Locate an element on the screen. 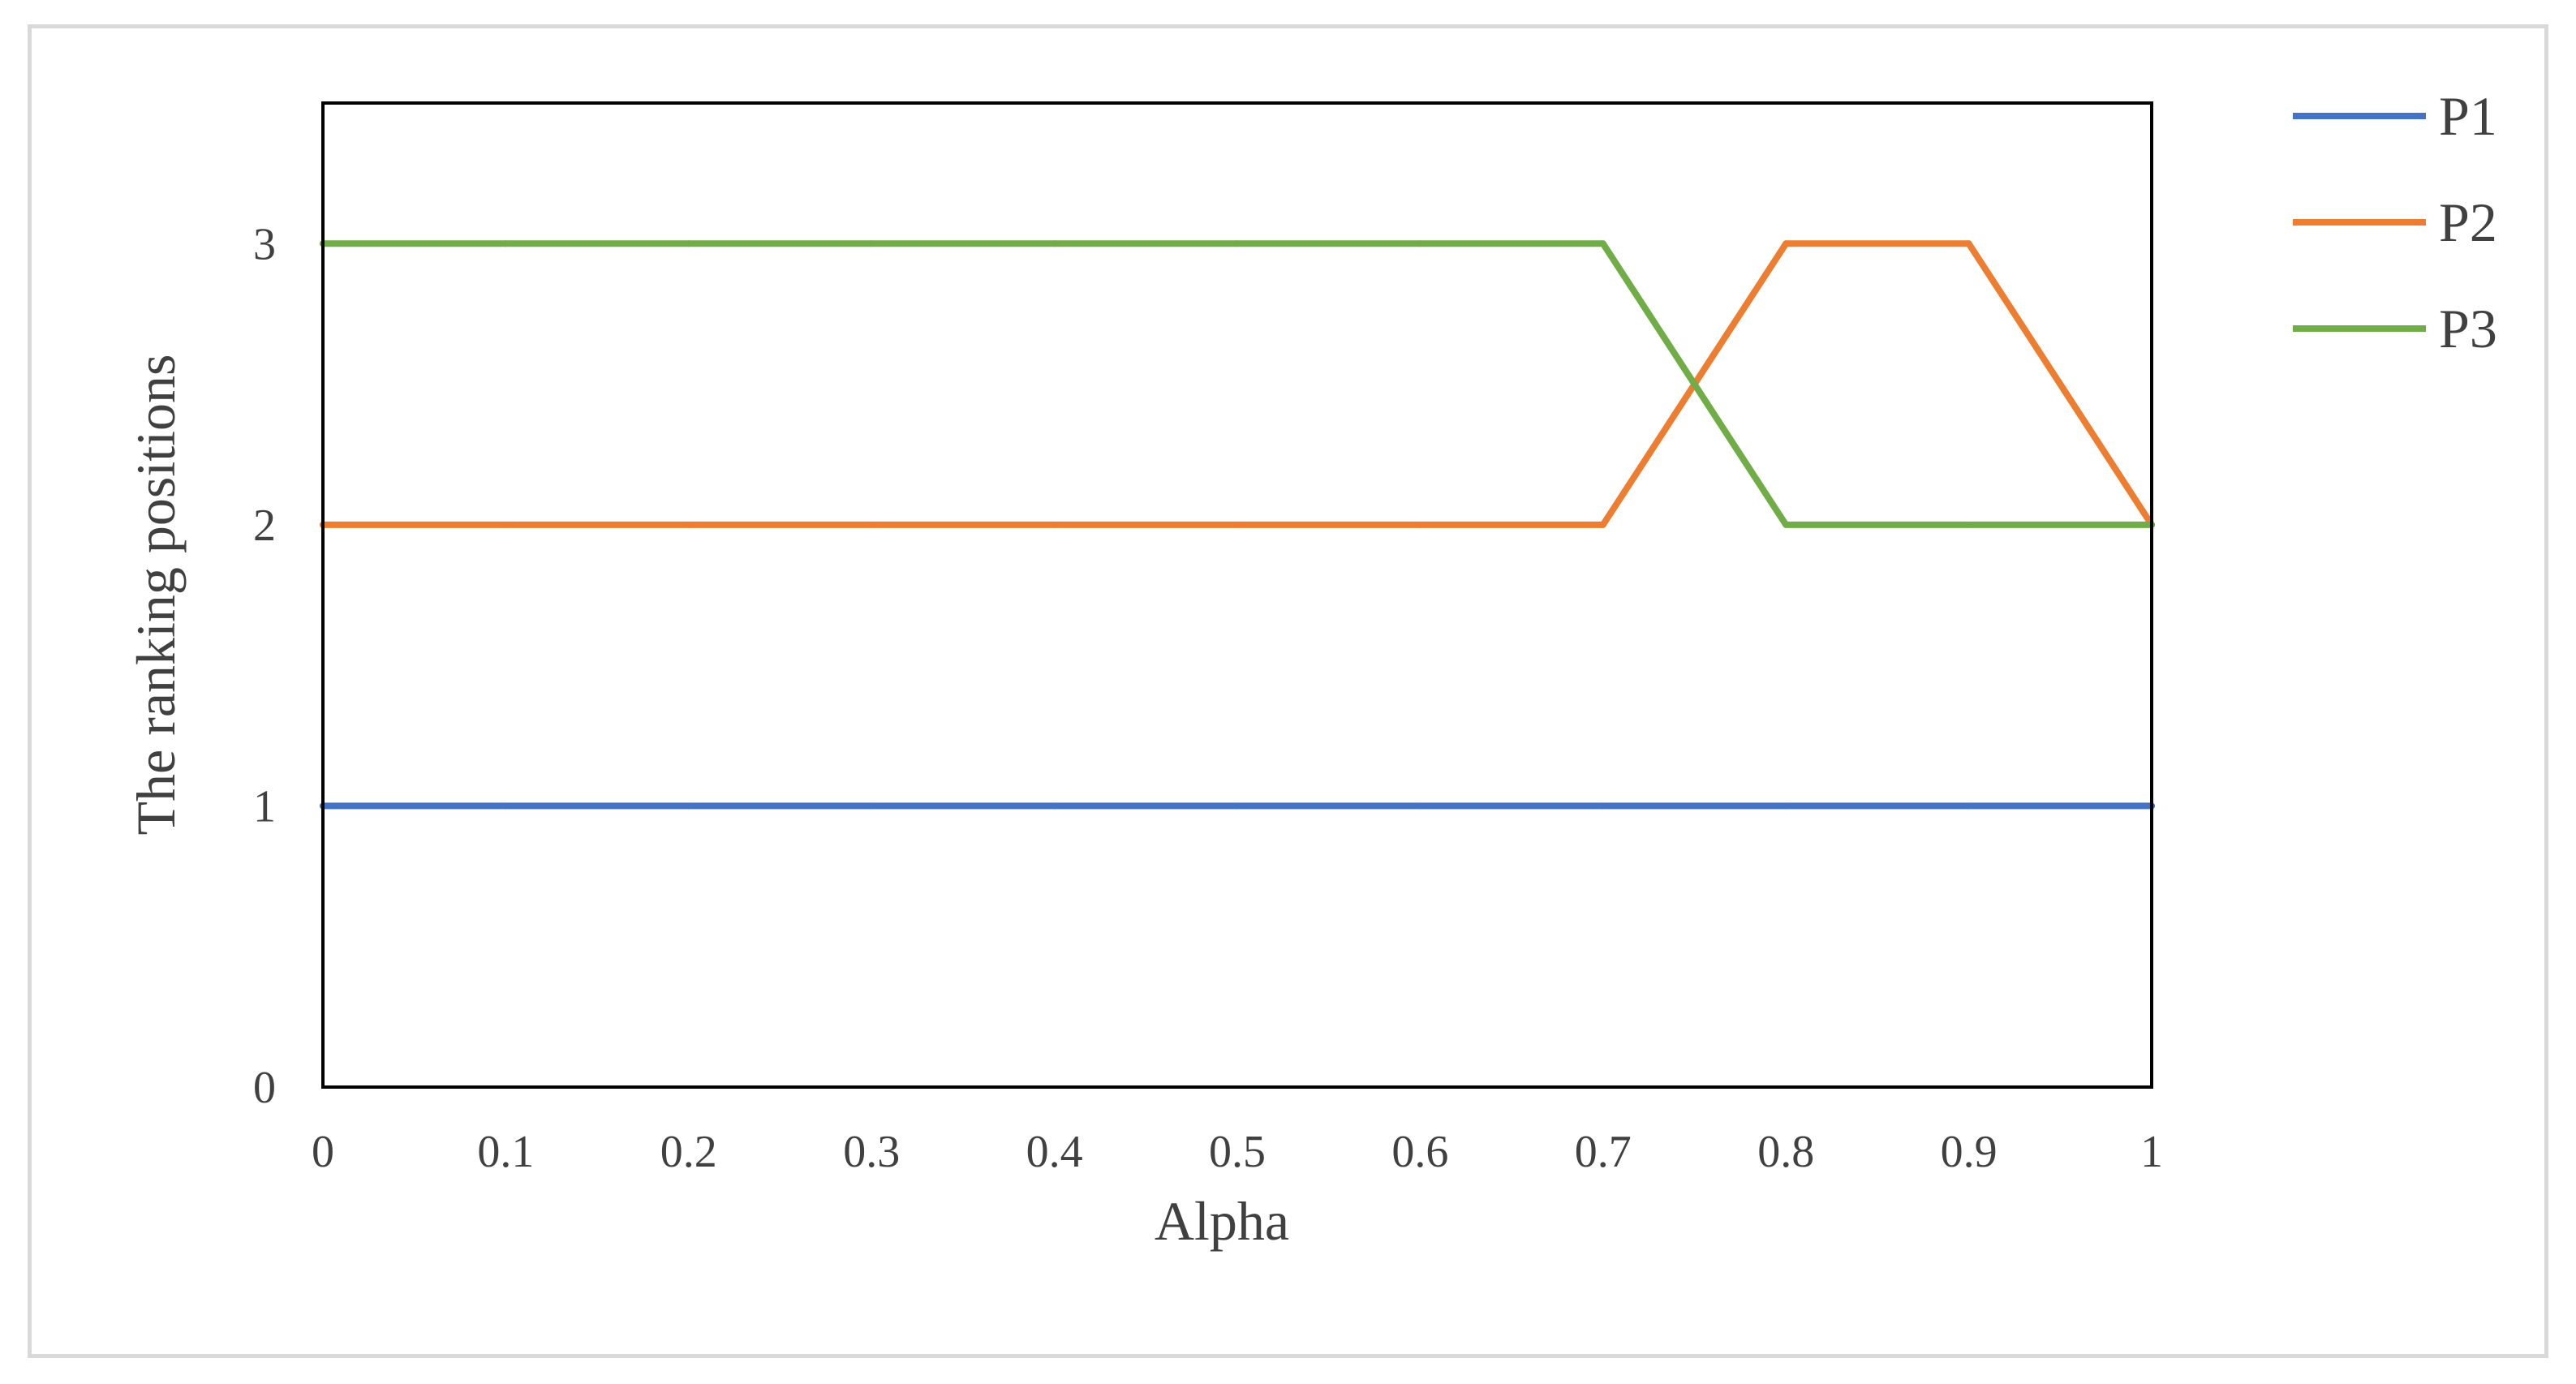  legend-item-p2: P2 is located at coordinates (2395, 222).